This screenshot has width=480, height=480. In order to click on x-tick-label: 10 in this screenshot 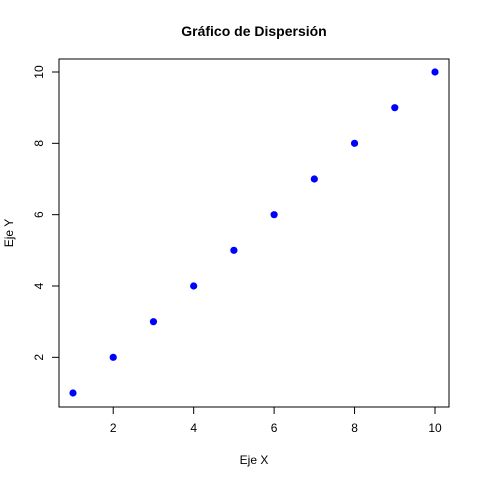, I will do `click(435, 428)`.